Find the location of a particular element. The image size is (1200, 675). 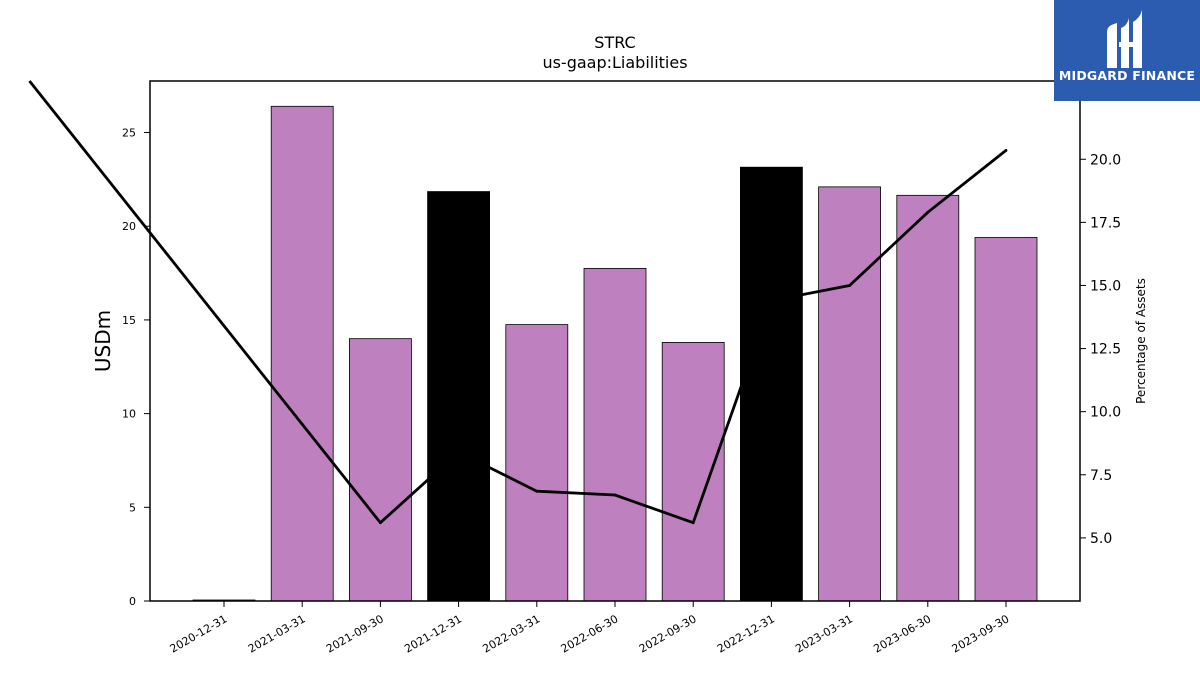

y-tick-label: 10 is located at coordinates (129, 414).